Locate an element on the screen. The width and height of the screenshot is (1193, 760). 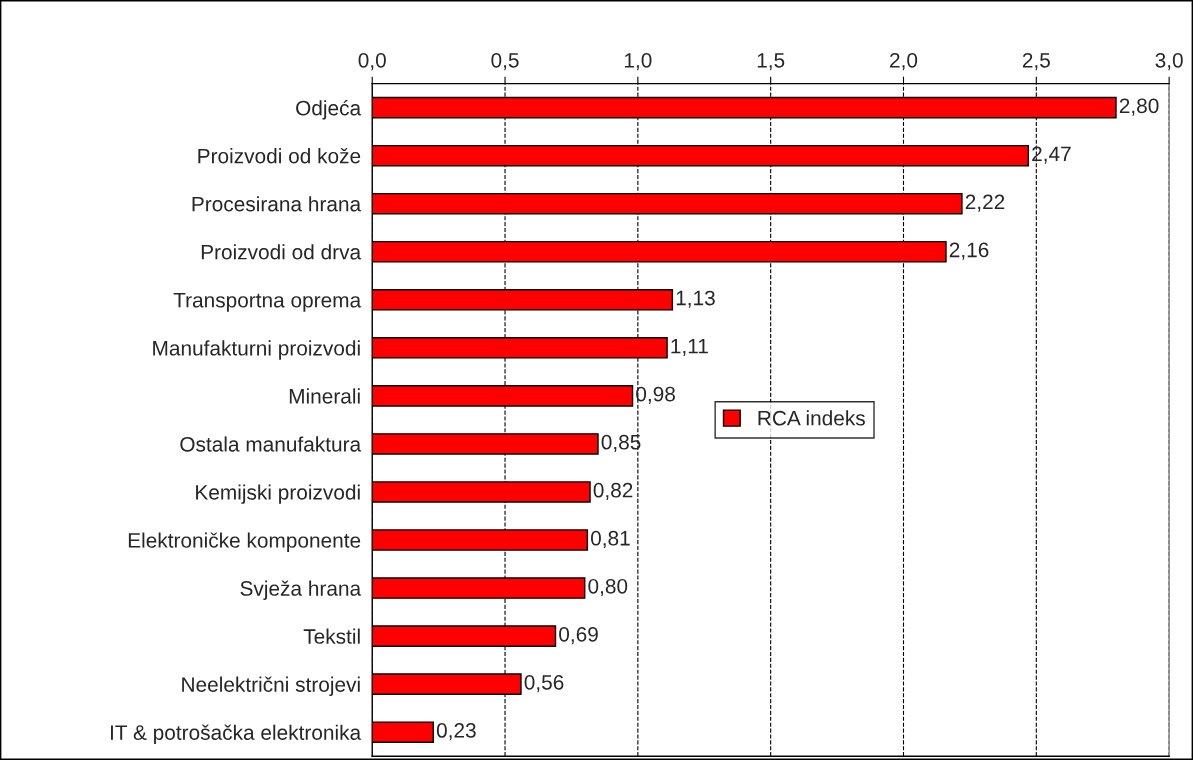
y-tick-label: Ostala manufaktura is located at coordinates (271, 444).